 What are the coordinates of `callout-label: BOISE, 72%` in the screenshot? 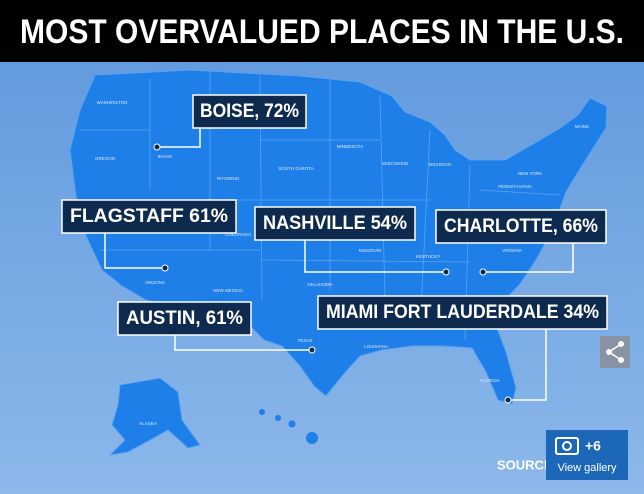 It's located at (249, 111).